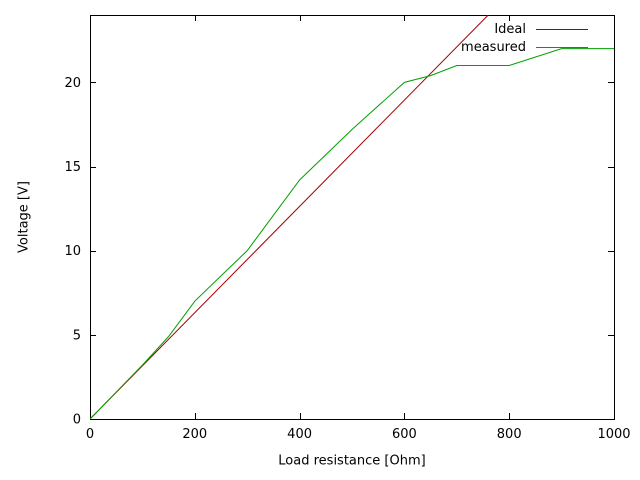 The image size is (640, 480). I want to click on svg-text: 10, so click(72, 251).